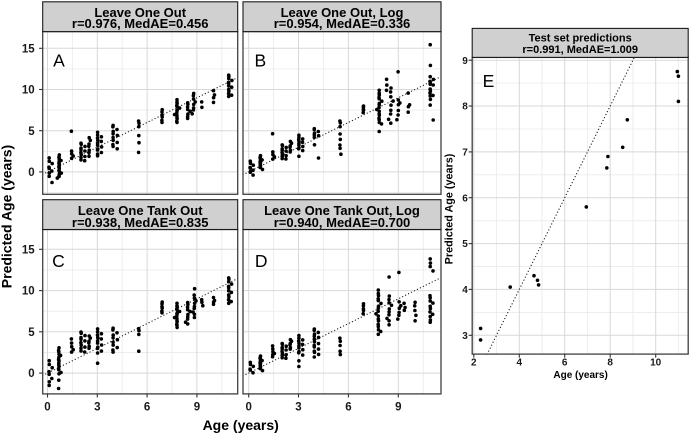 The width and height of the screenshot is (691, 435). What do you see at coordinates (465, 61) in the screenshot?
I see `y-tick-label-E-9: 9` at bounding box center [465, 61].